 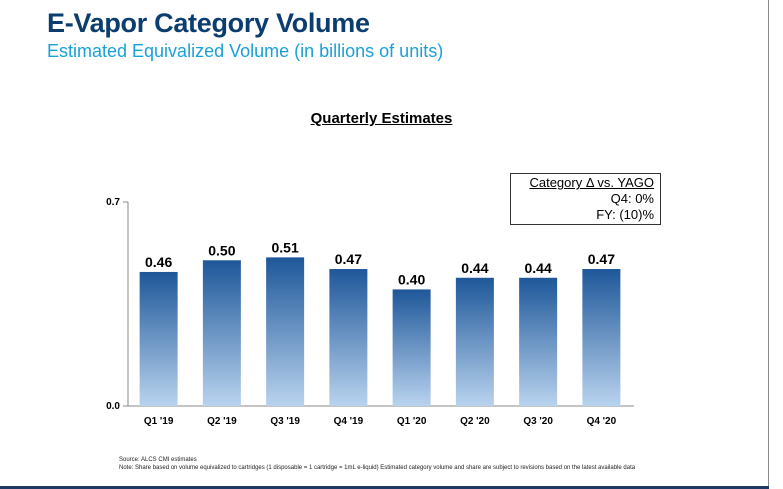 What do you see at coordinates (113, 406) in the screenshot?
I see `y-tick-label-min: 0.0` at bounding box center [113, 406].